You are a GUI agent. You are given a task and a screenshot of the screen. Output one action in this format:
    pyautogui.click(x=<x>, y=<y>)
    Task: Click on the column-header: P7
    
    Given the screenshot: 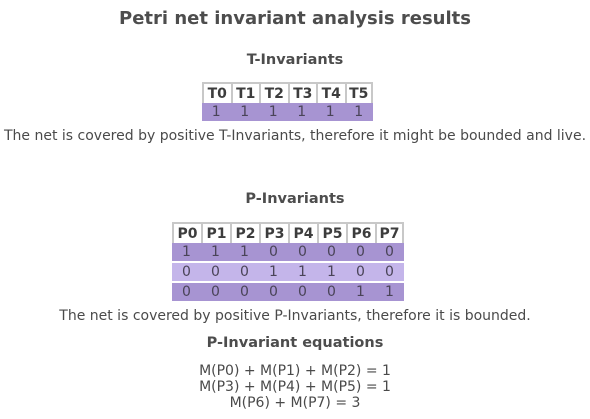 What is the action you would take?
    pyautogui.click(x=389, y=232)
    